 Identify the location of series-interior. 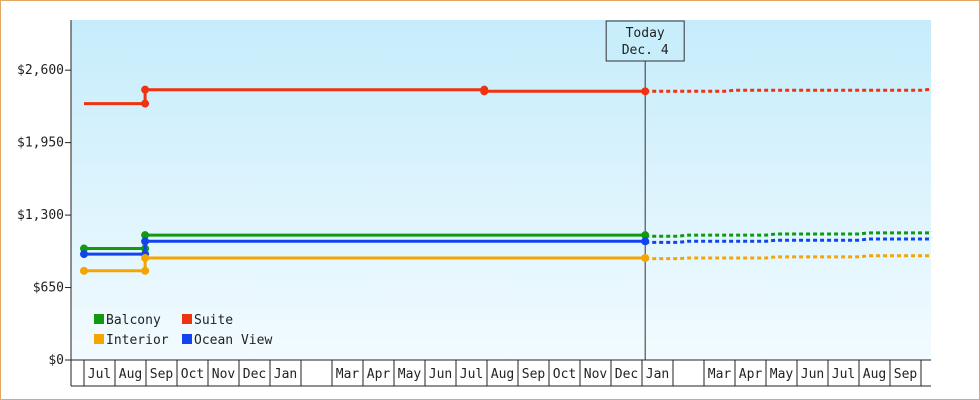
(506, 264).